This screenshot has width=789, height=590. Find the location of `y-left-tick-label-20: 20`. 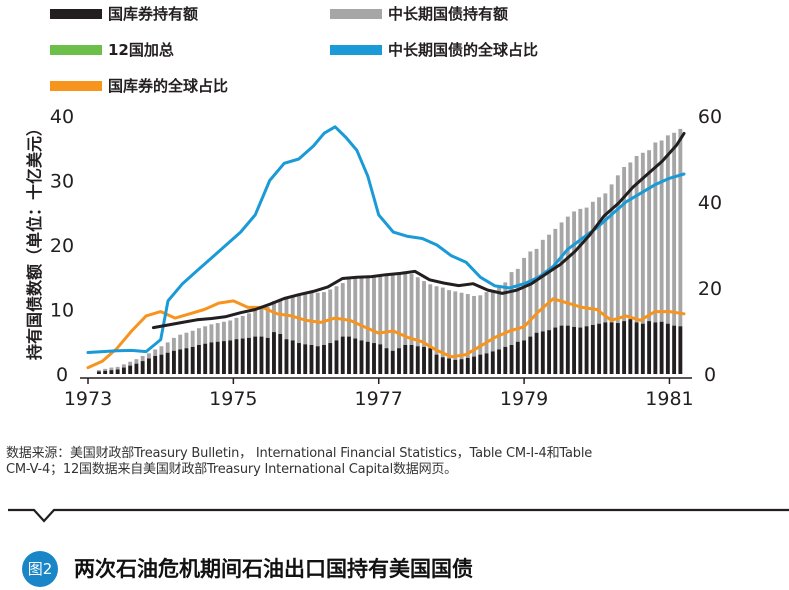

y-left-tick-label-20: 20 is located at coordinates (62, 246).